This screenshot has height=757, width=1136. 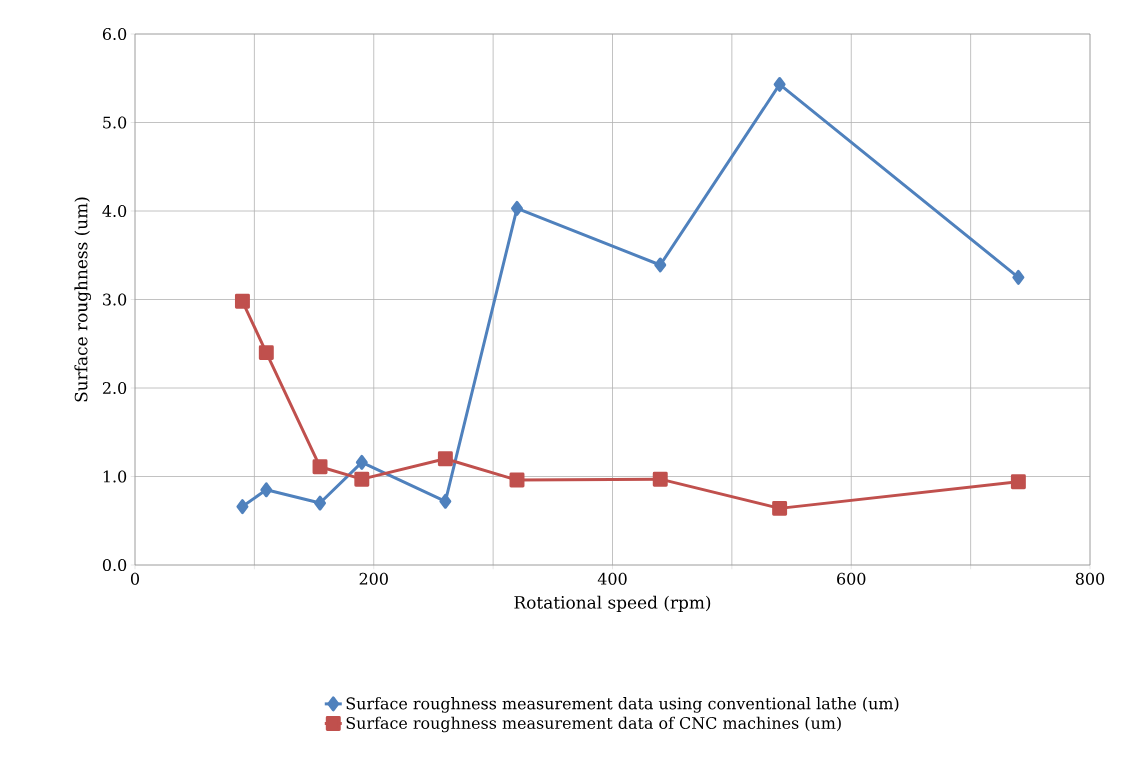 I want to click on x-tick-label: 600, so click(x=851, y=578).